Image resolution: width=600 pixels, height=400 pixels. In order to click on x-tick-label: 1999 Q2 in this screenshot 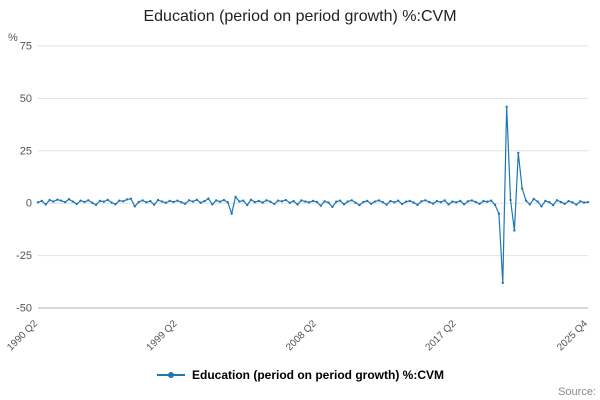, I will do `click(162, 335)`.